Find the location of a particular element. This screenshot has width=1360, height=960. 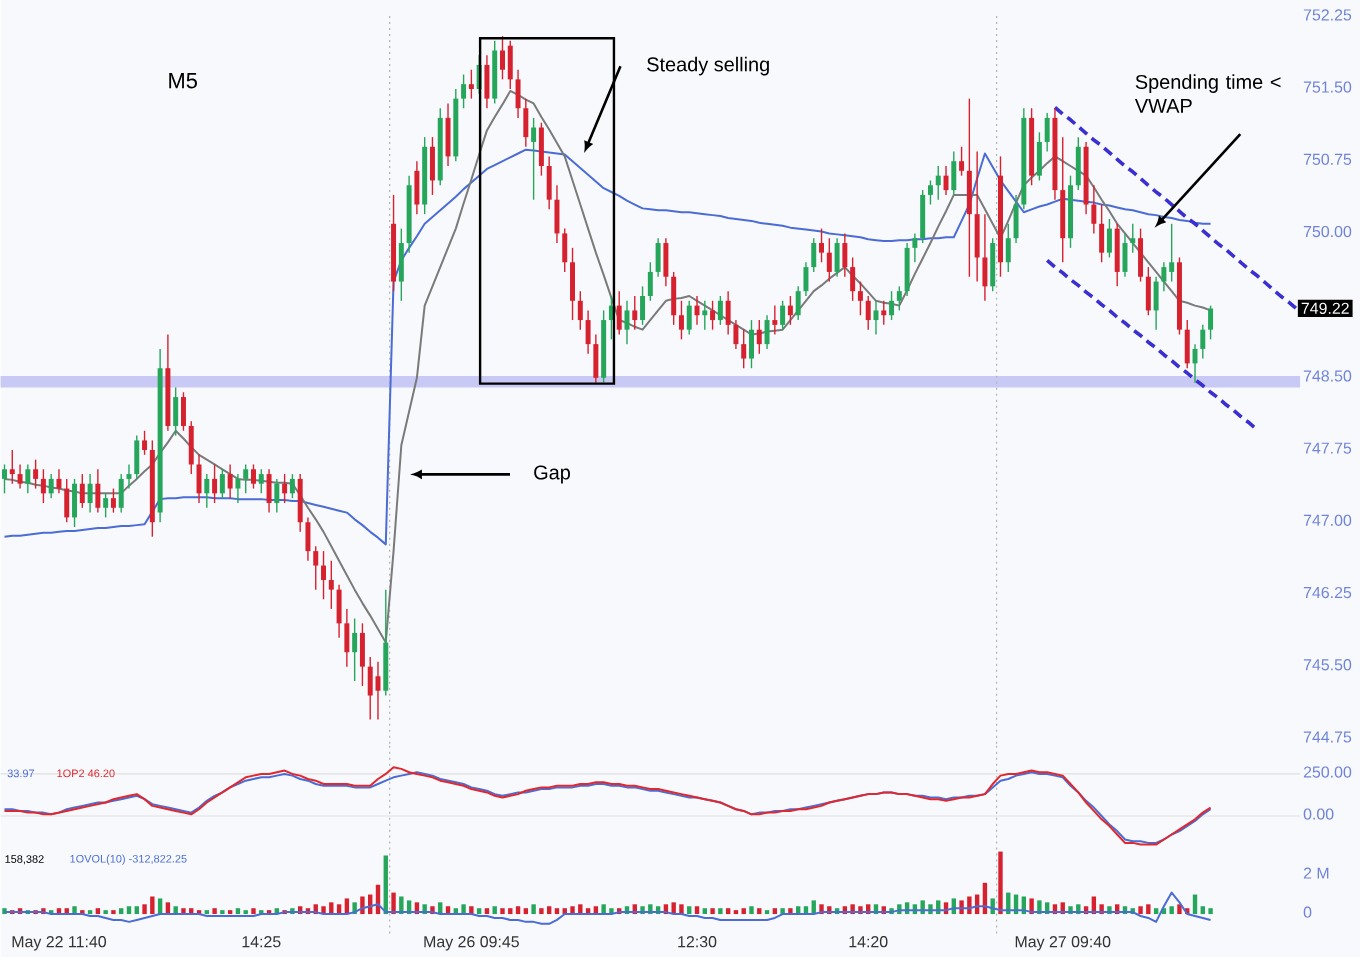

annotation: Steady selling is located at coordinates (708, 66).